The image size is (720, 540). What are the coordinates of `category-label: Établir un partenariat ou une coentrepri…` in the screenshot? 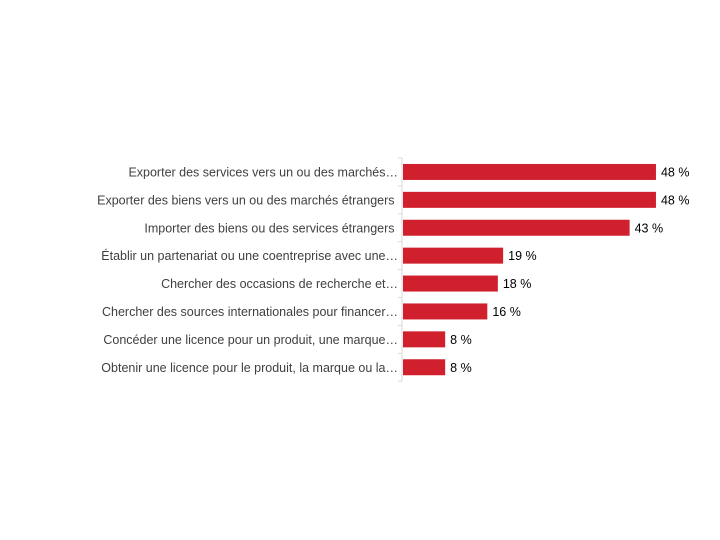 It's located at (249, 255).